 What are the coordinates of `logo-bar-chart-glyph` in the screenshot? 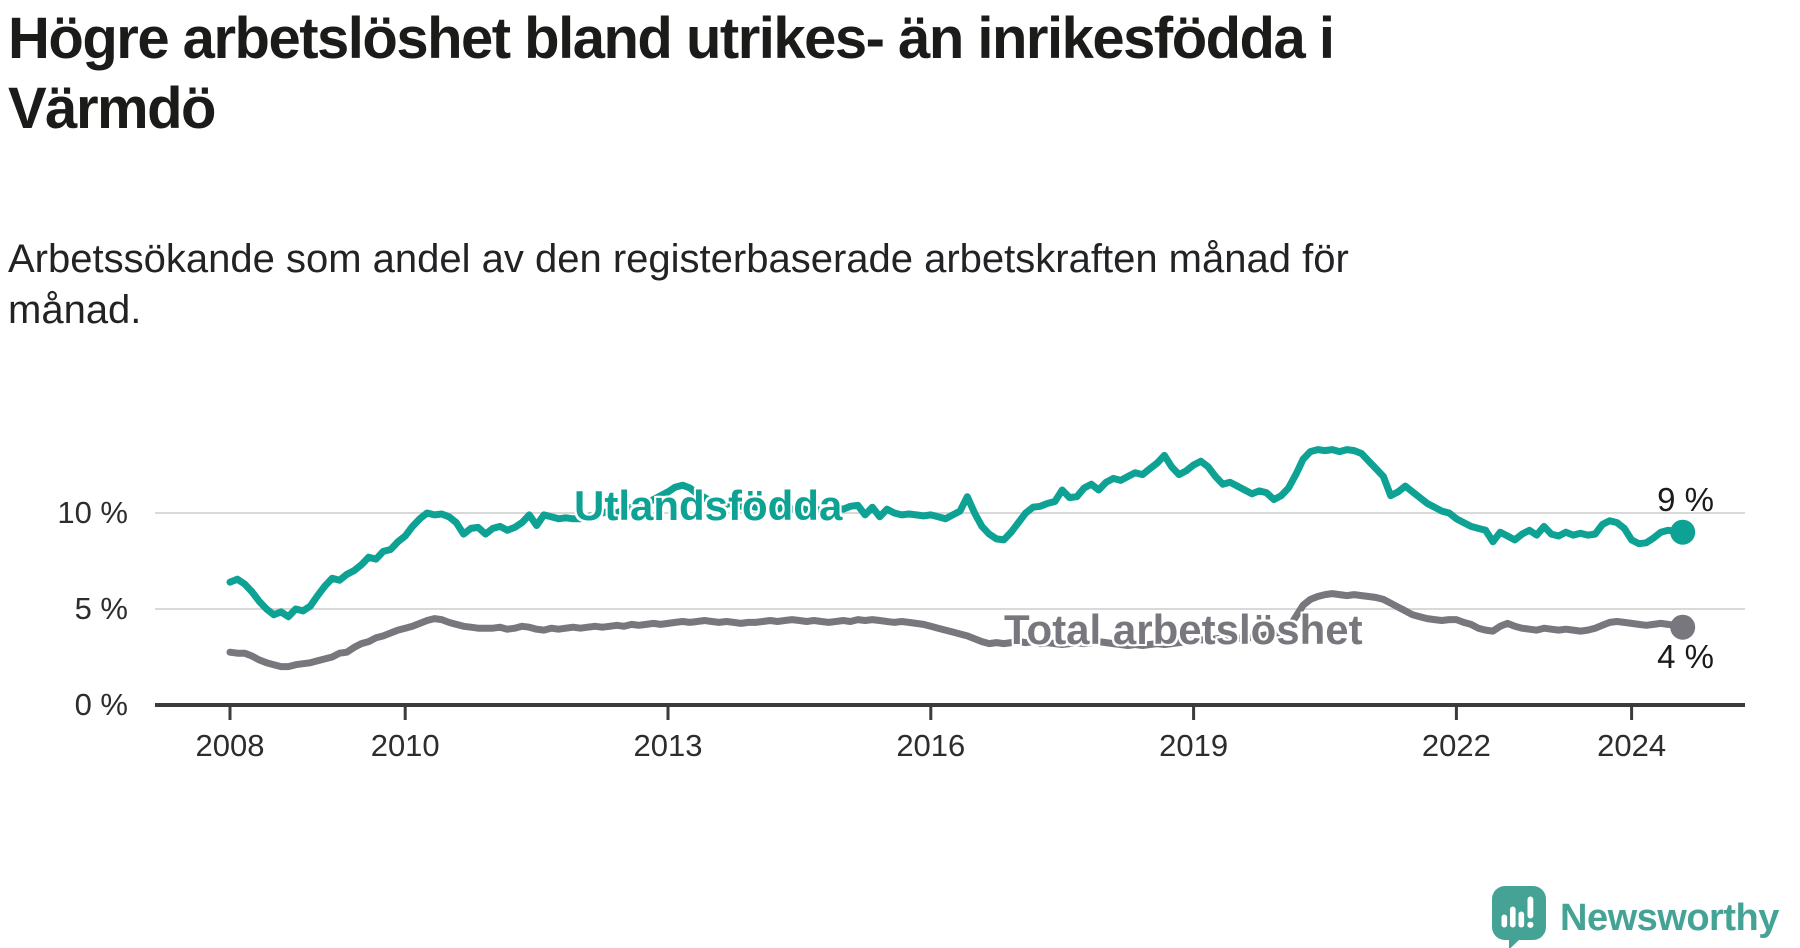 It's located at (1517, 912).